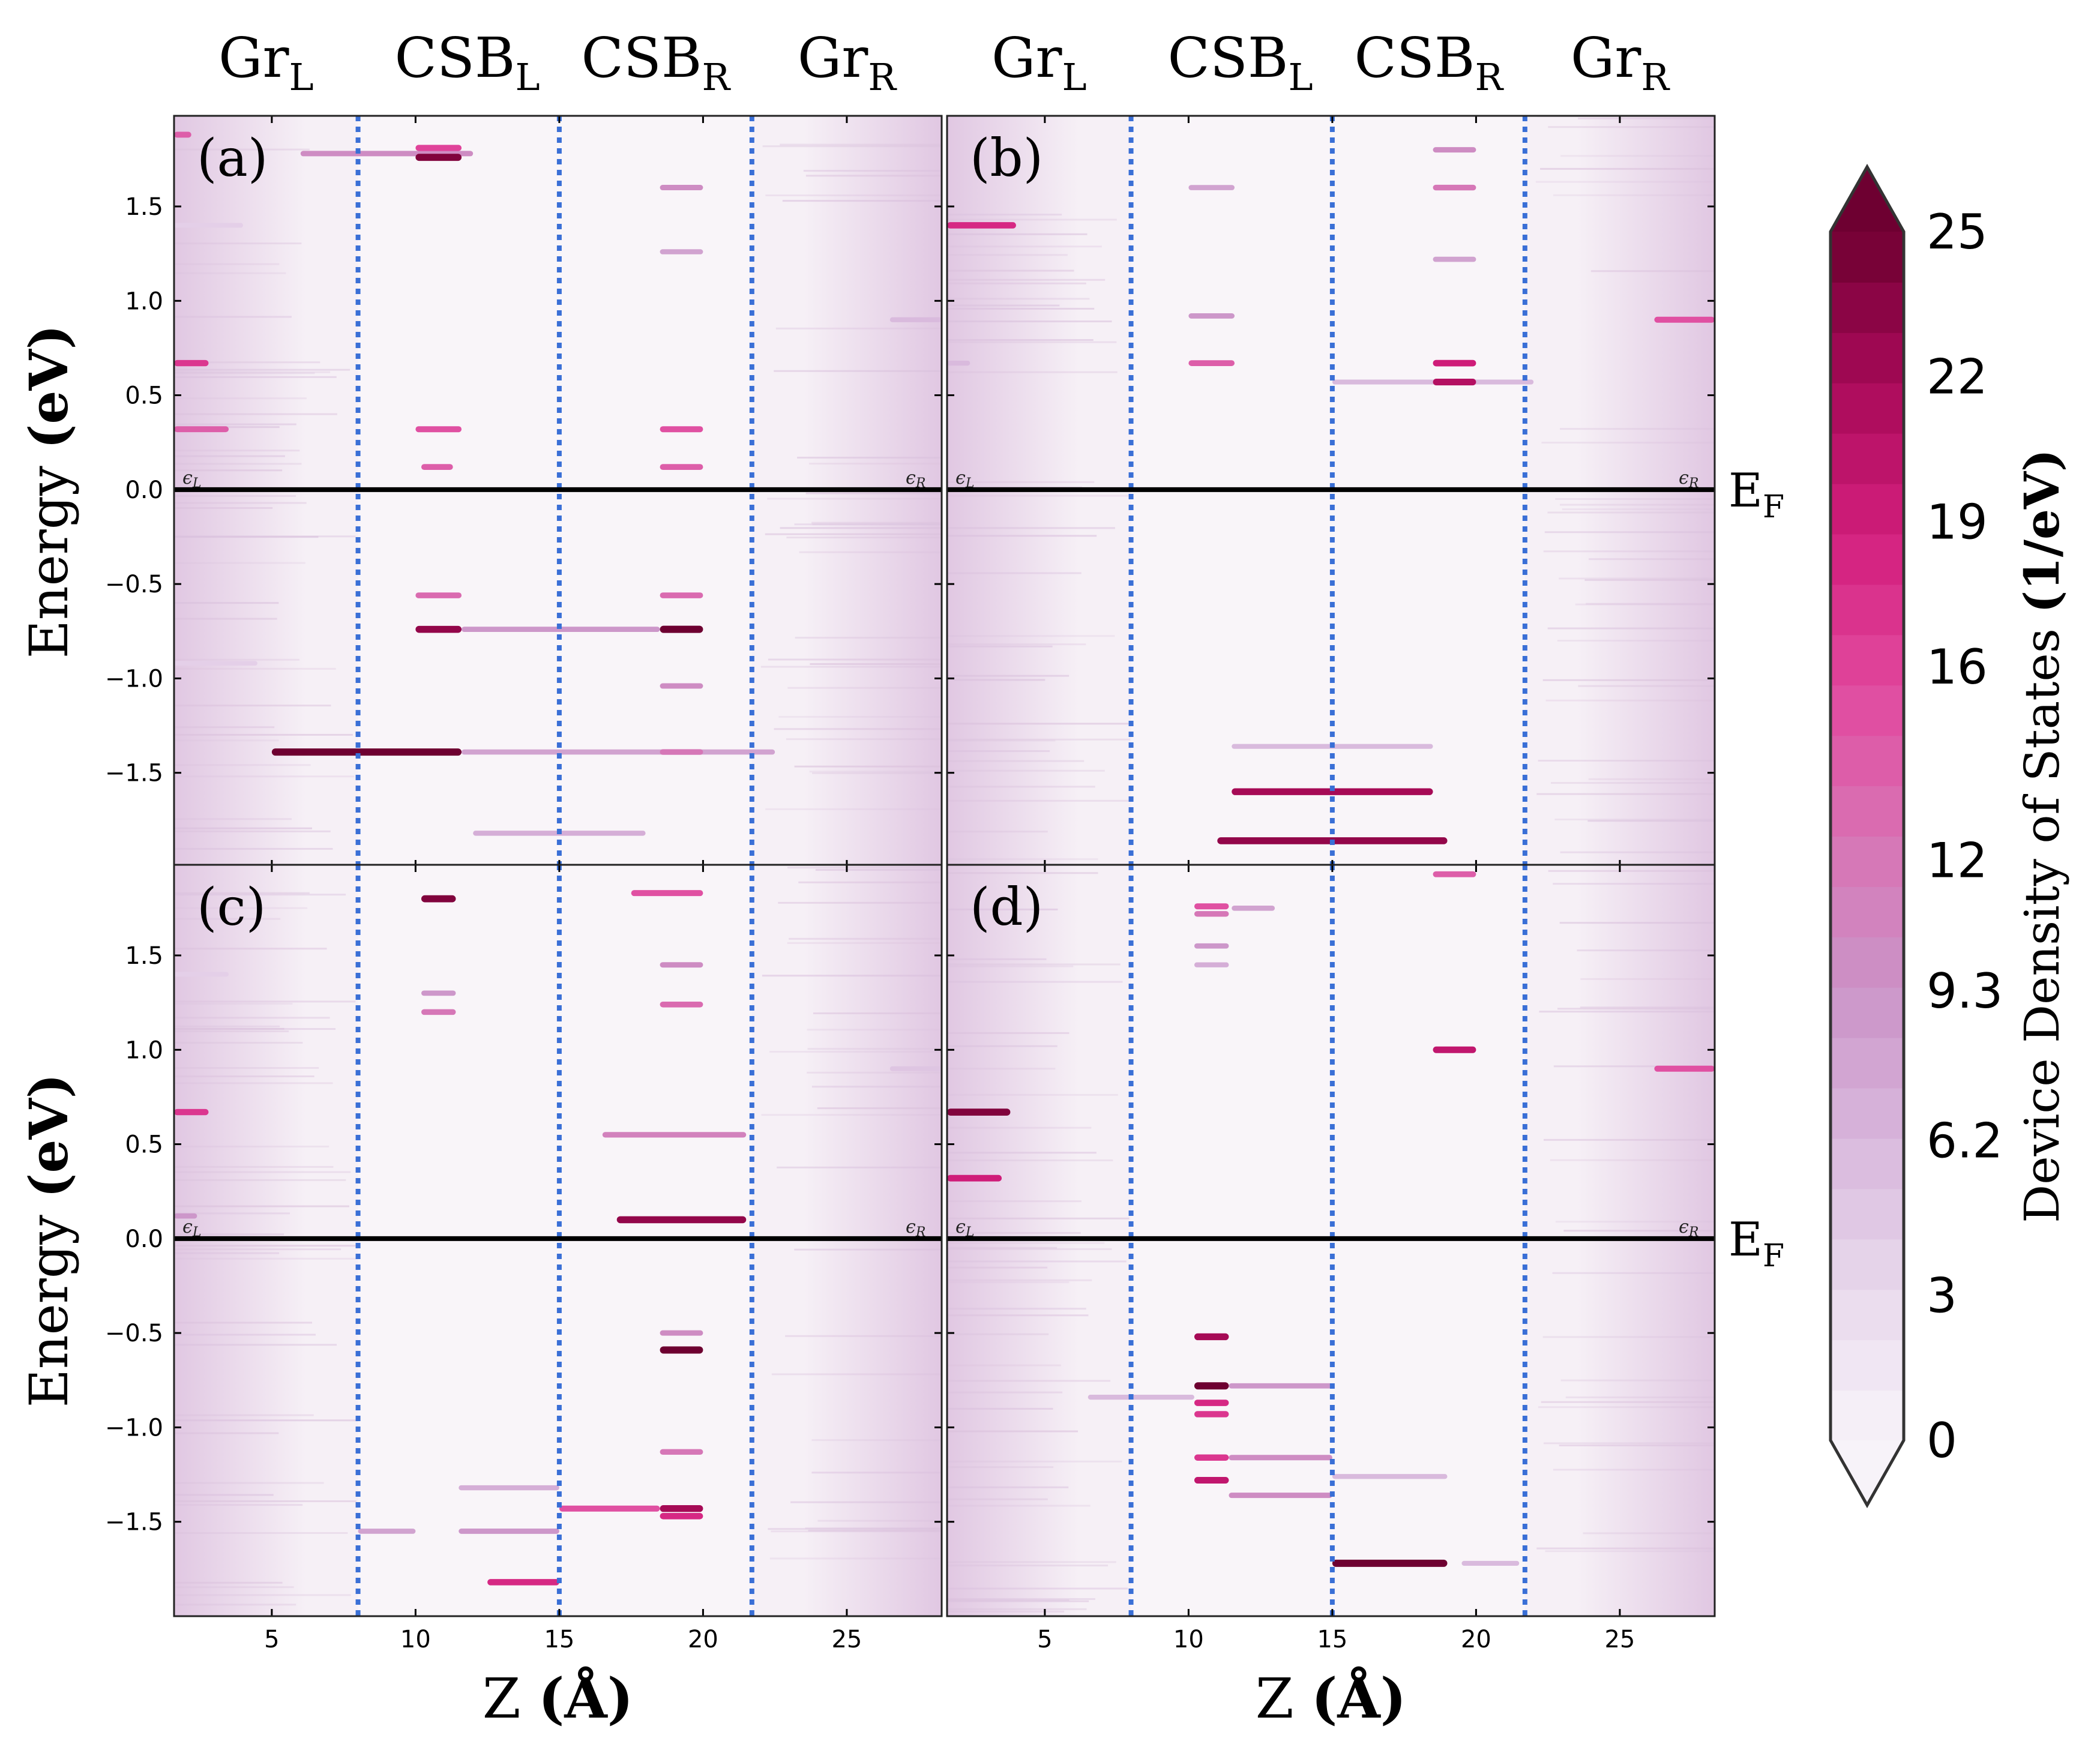 The height and width of the screenshot is (1750, 2100). What do you see at coordinates (1430, 62) in the screenshot?
I see `column-header: CSBR` at bounding box center [1430, 62].